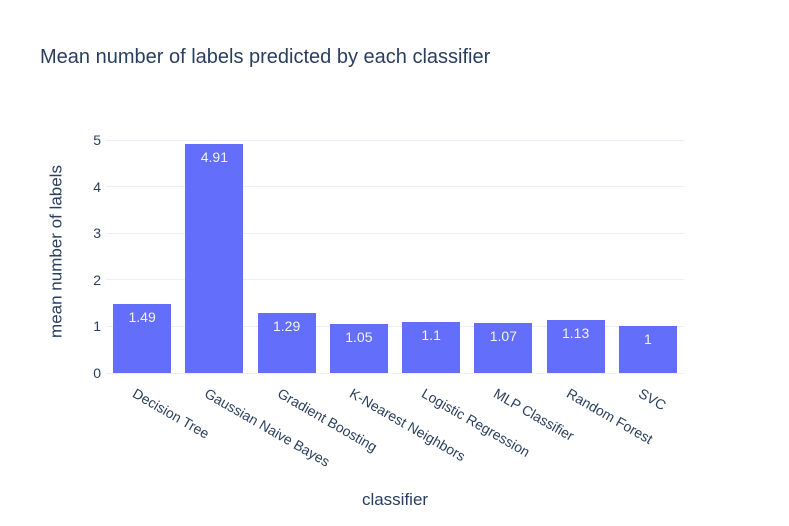 The image size is (789, 526). Describe the element at coordinates (287, 325) in the screenshot. I see `bar-value-label: 1.29` at that location.